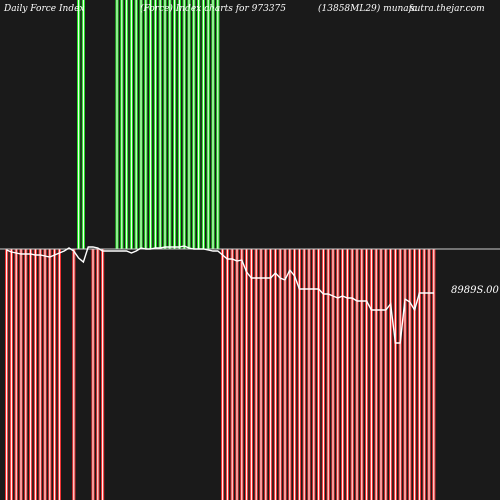  I want to click on header-title-mid: (Force) Index charts for 973375, so click(213, 8).